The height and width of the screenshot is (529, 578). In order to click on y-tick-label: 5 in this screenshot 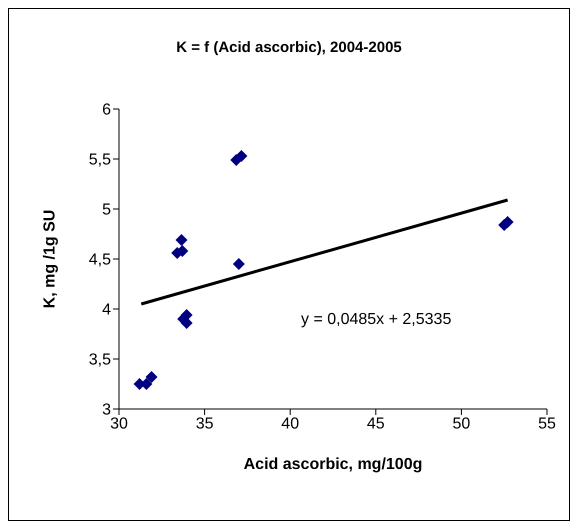, I will do `click(107, 210)`.